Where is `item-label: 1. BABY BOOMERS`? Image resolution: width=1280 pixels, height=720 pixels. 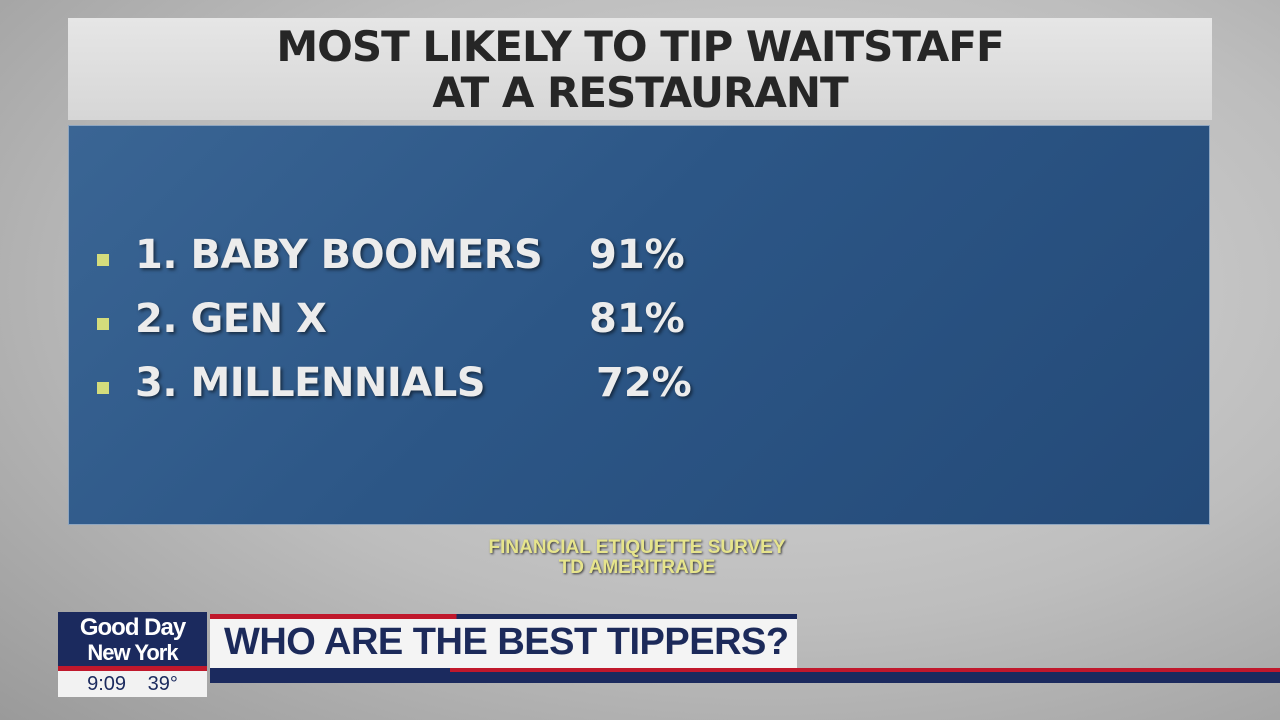
item-label: 1. BABY BOOMERS is located at coordinates (339, 255).